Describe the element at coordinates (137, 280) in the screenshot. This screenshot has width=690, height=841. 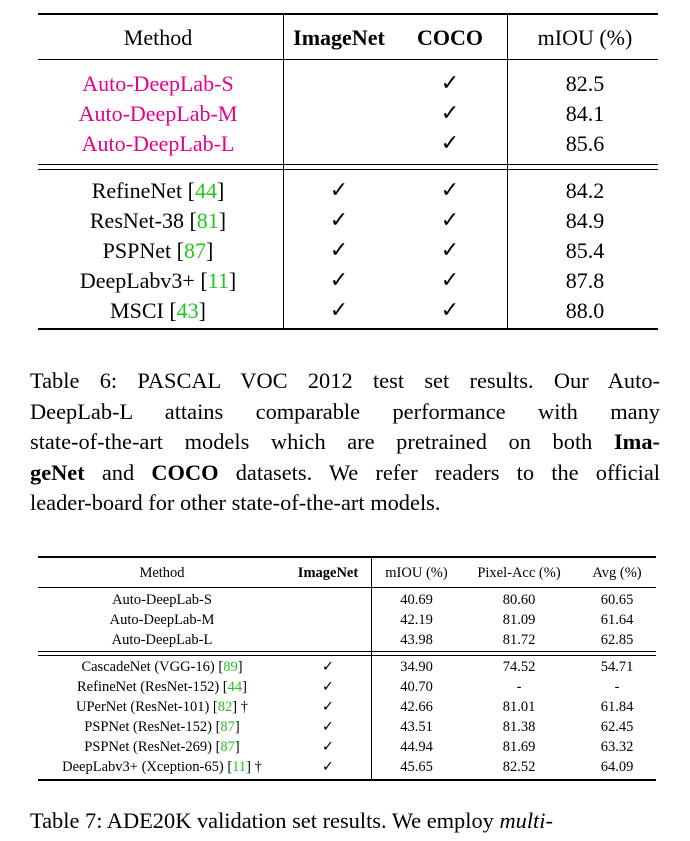
I see `method-name: DeepLabv3+` at that location.